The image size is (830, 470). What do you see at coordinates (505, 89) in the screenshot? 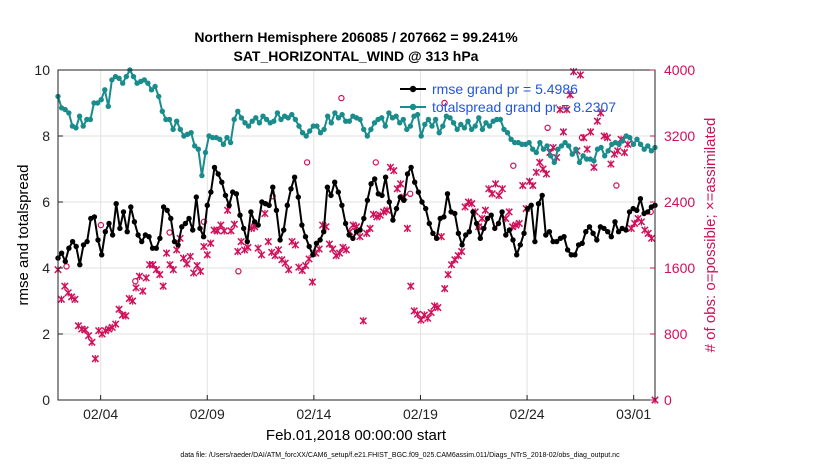
I see `legend-rmse-label: rmse grand pr = 5.4986` at bounding box center [505, 89].